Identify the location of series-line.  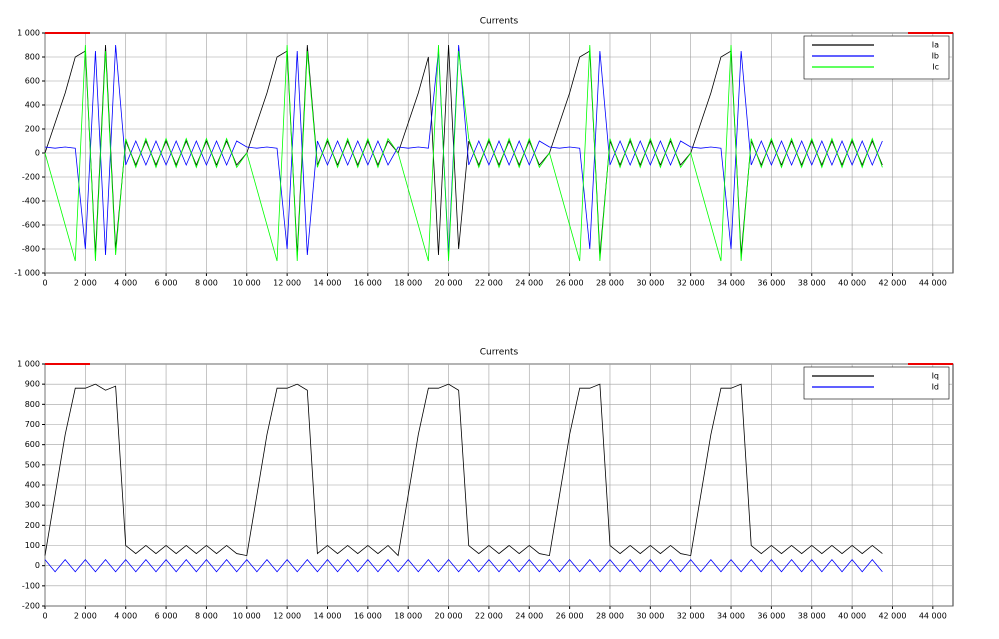
(463, 565).